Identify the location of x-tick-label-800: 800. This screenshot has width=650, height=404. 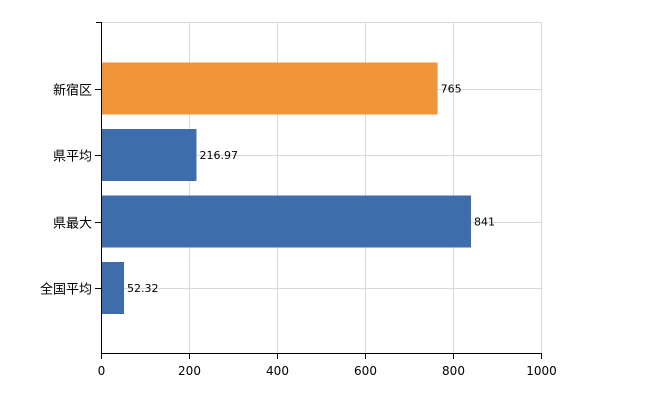
(453, 371).